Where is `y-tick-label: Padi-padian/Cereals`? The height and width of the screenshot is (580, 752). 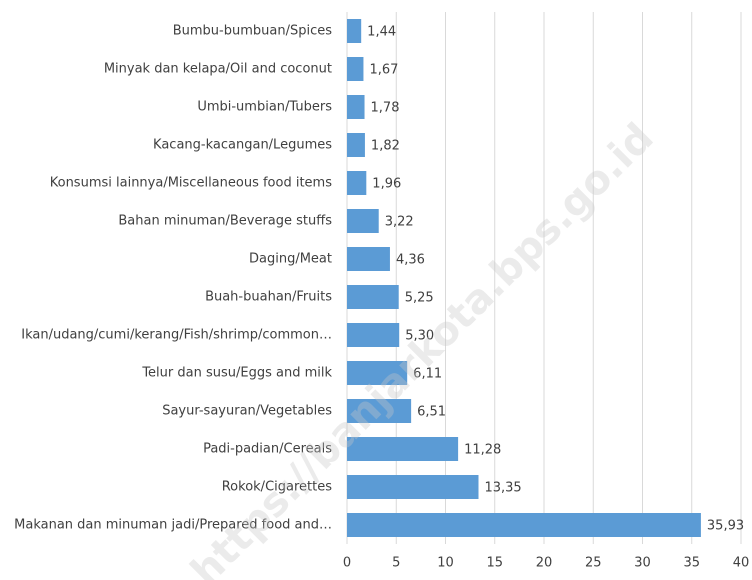 y-tick-label: Padi-padian/Cereals is located at coordinates (267, 449).